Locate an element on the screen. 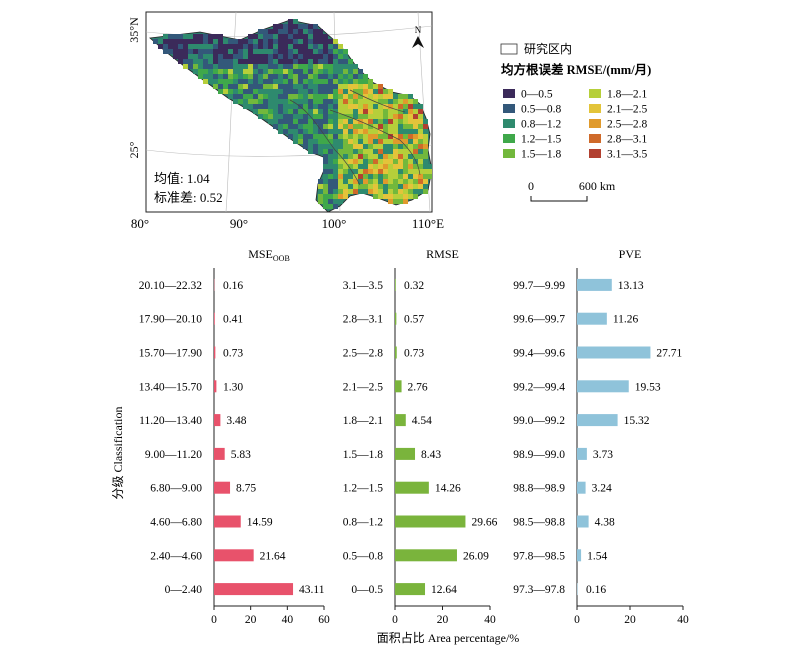  value-label: 8.43 is located at coordinates (431, 455).